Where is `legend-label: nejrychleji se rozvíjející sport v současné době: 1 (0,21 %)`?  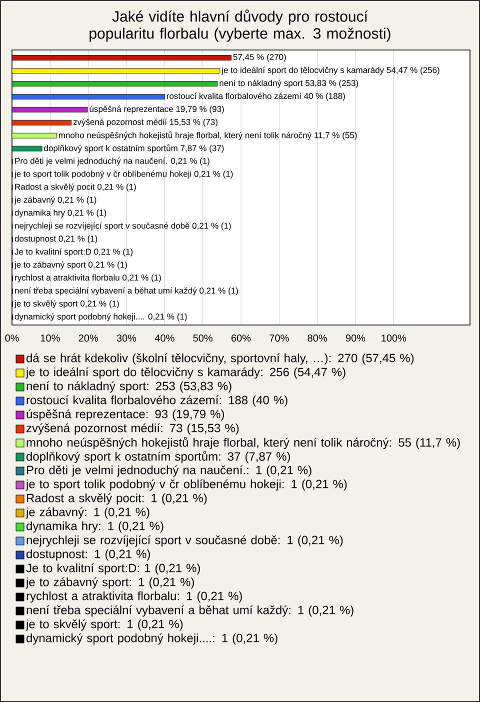
legend-label: nejrychleji se rozvíjející sport v současné době: 1 (0,21 %) is located at coordinates (184, 541).